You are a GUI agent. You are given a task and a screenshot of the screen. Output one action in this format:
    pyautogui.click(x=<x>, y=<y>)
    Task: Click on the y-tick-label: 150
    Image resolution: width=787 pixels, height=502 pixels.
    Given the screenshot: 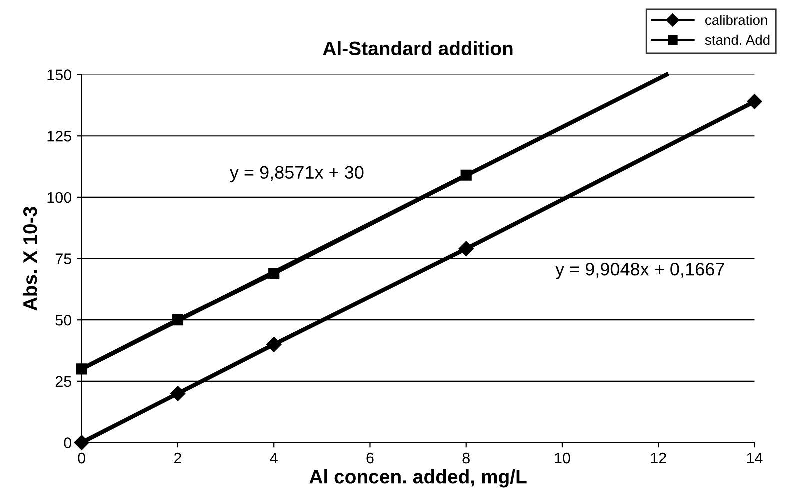 What is the action you would take?
    pyautogui.click(x=60, y=75)
    